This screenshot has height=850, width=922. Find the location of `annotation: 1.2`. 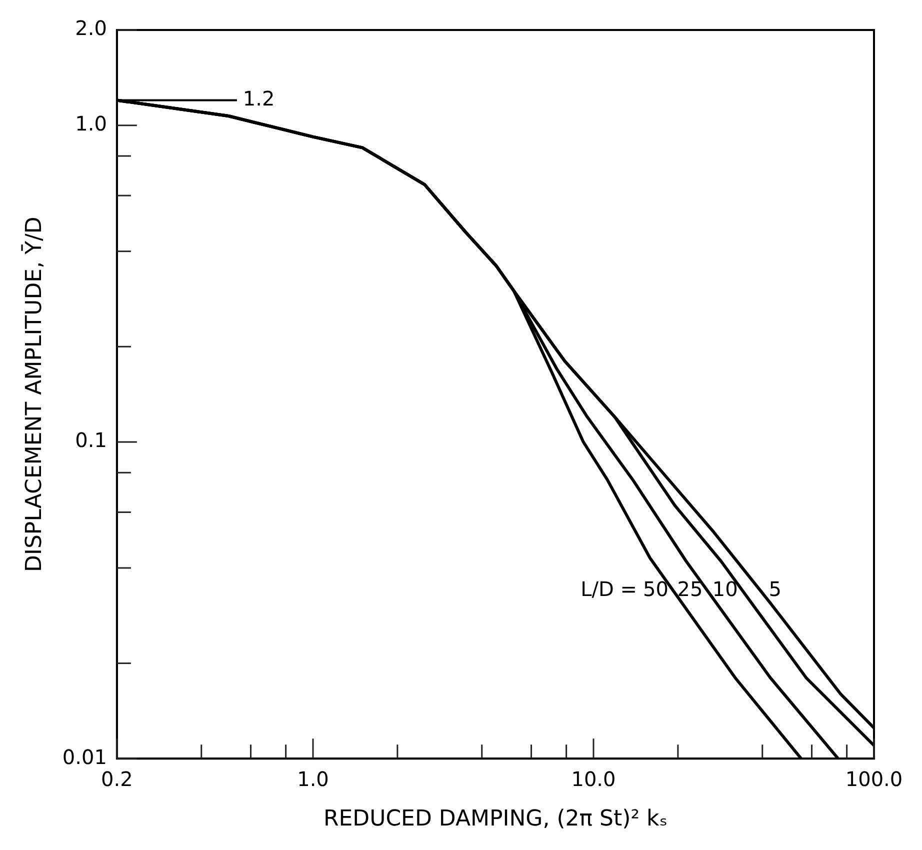

annotation: 1.2 is located at coordinates (258, 98).